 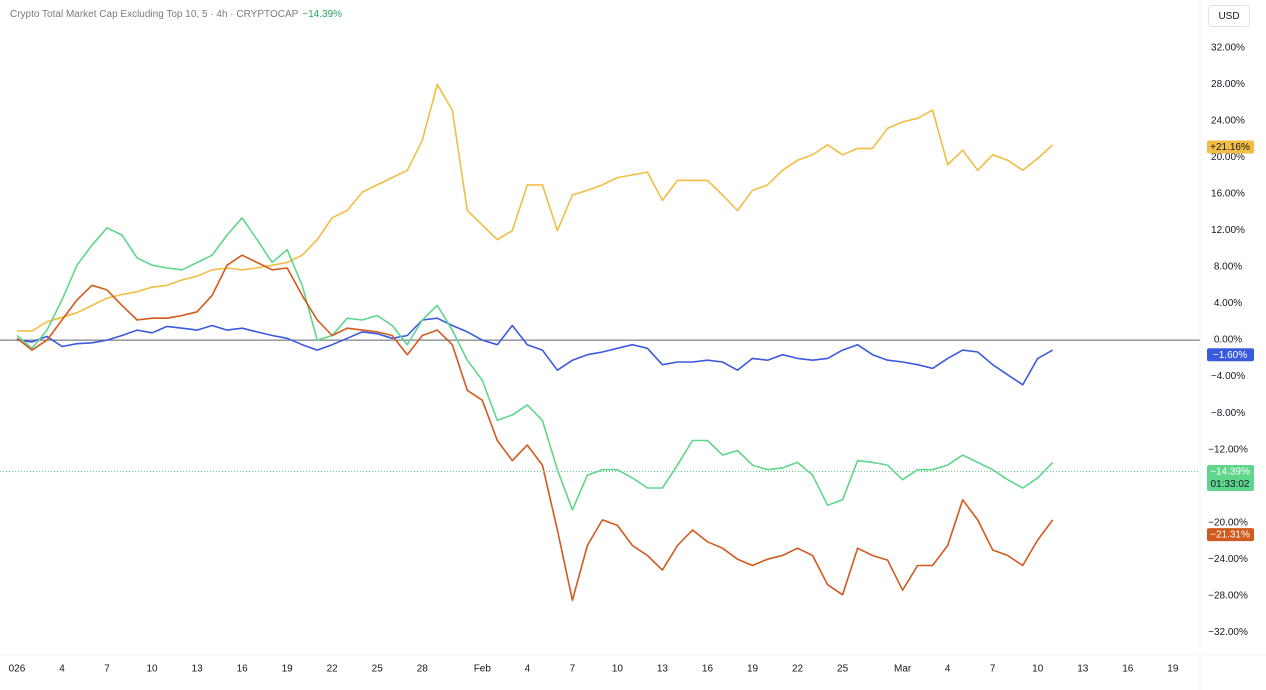 I want to click on y-tick-label: 28.00%, so click(x=1228, y=84).